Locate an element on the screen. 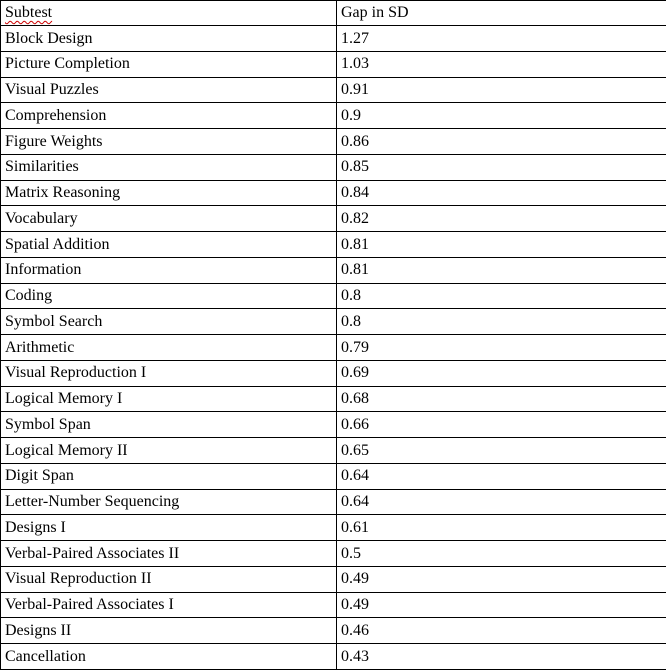  gap-cell: 0.61 is located at coordinates (501, 527).